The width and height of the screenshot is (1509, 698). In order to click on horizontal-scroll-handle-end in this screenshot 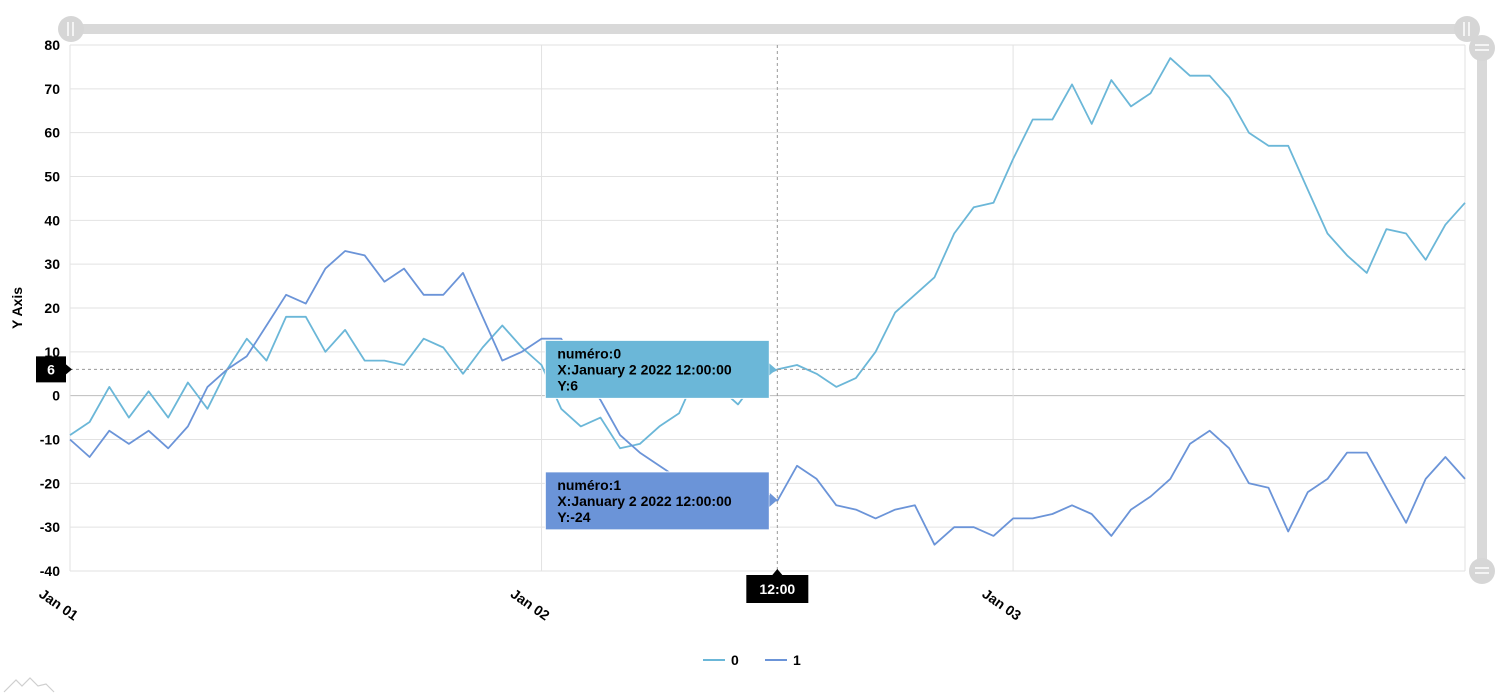, I will do `click(1467, 29)`.